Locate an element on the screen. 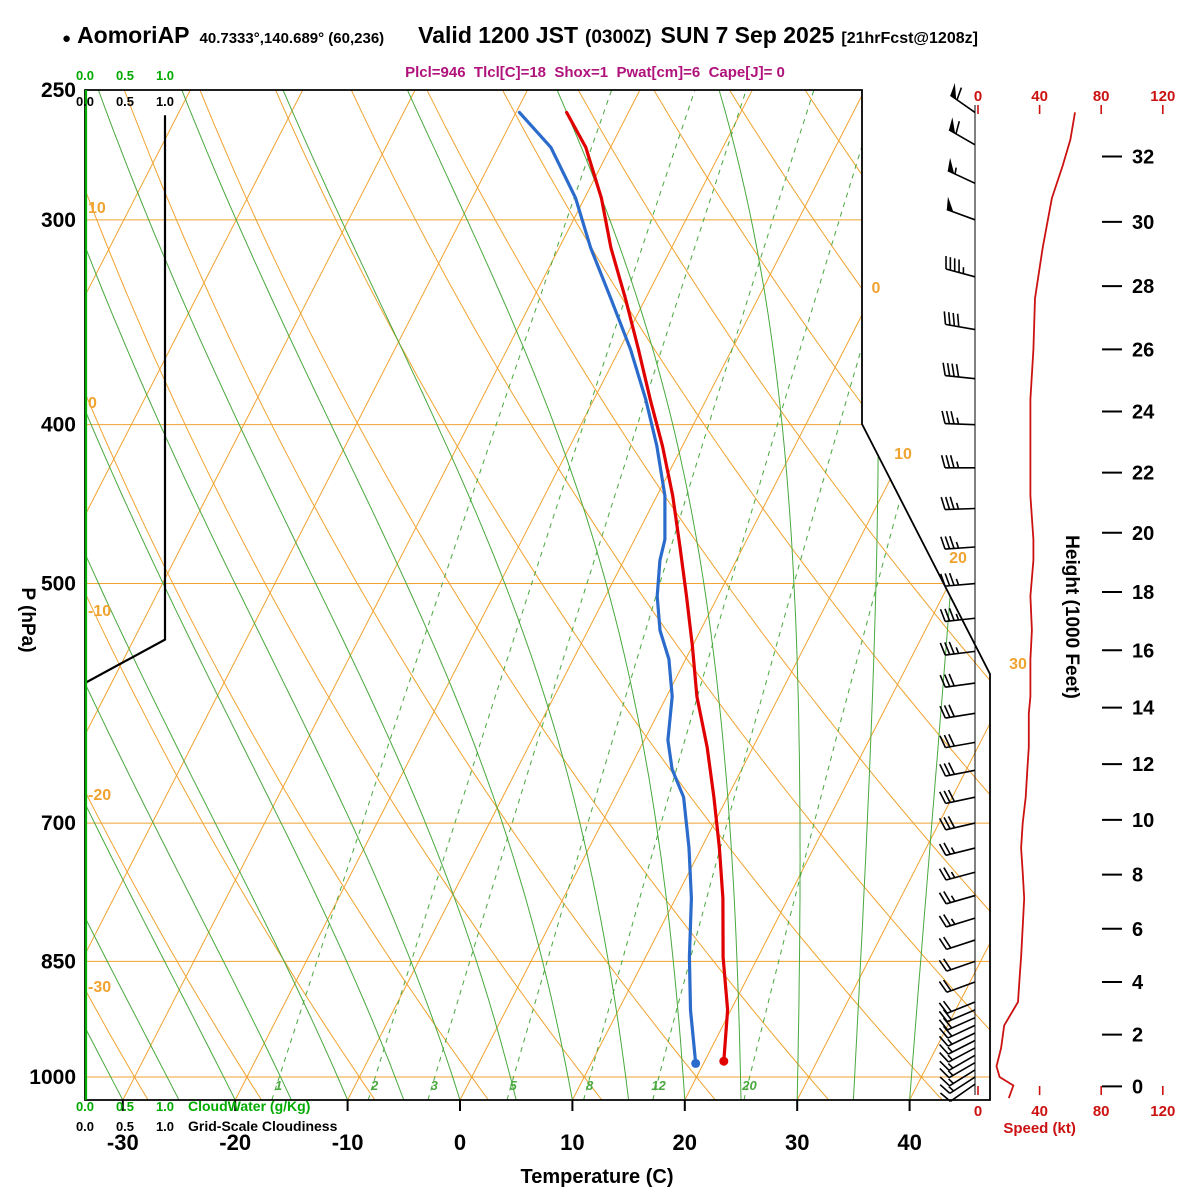 The height and width of the screenshot is (1200, 1200). svg-text: 300 is located at coordinates (58, 220).